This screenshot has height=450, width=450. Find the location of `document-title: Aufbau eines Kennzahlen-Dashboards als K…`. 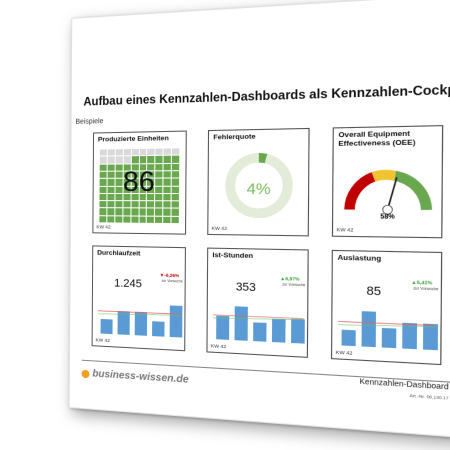

document-title: Aufbau eines Kennzahlen-Dashboards als K… is located at coordinates (266, 96).